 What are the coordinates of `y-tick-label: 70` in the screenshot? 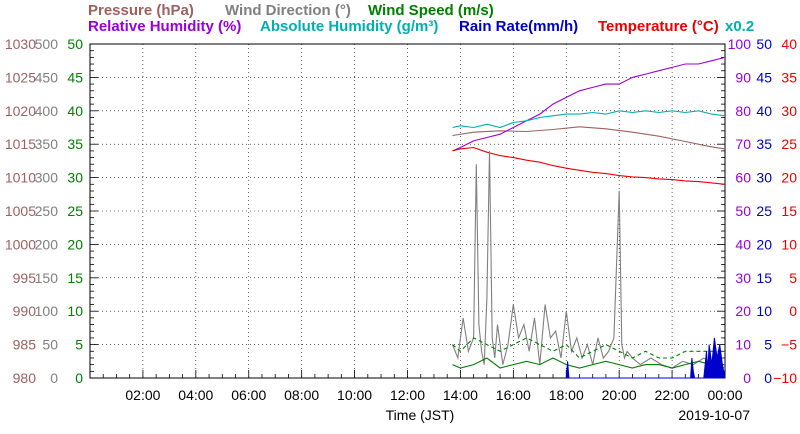 It's located at (743, 144).